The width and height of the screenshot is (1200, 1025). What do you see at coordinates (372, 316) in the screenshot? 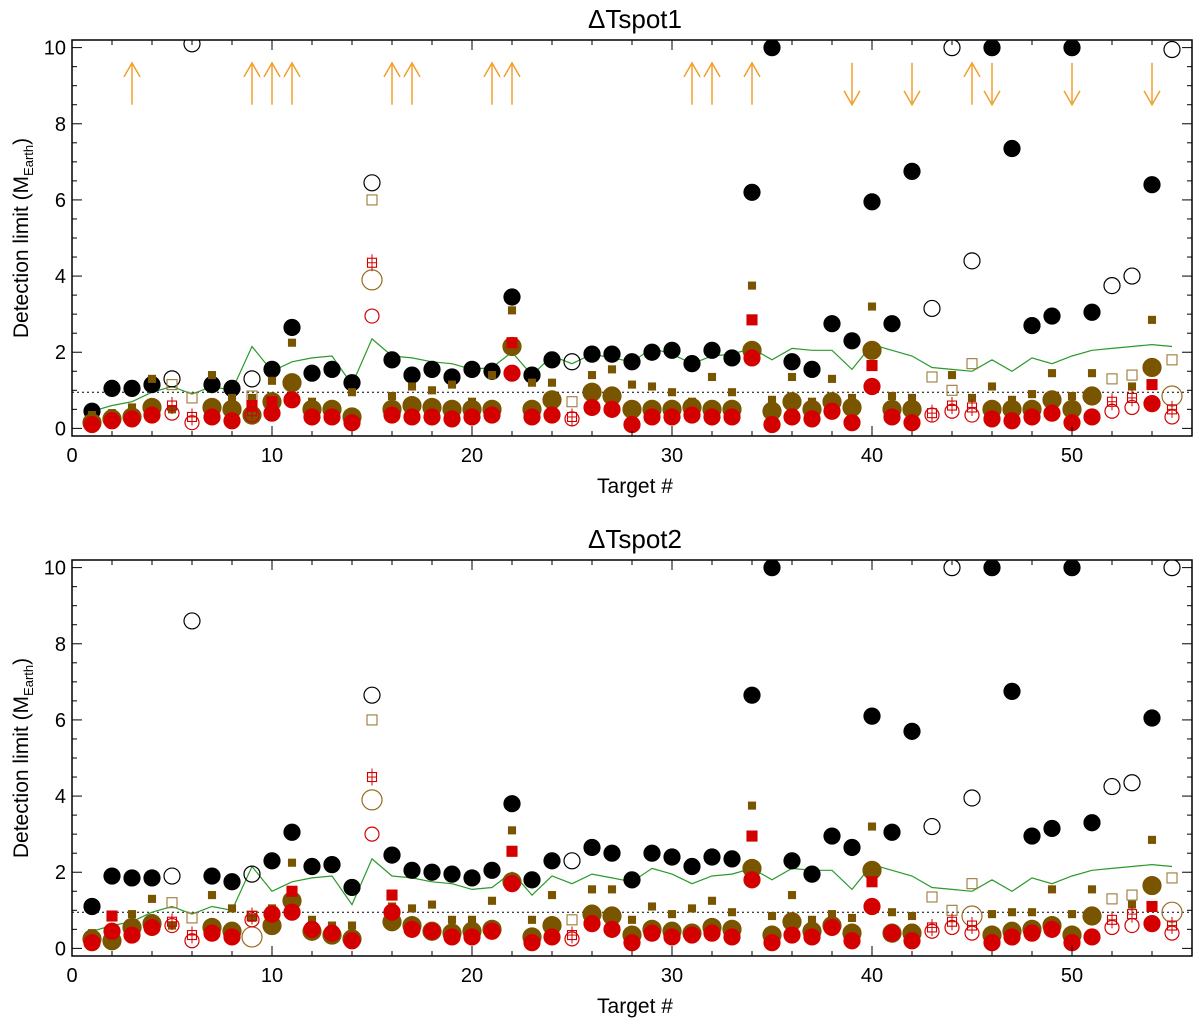
I see `red-open-circle-point` at bounding box center [372, 316].